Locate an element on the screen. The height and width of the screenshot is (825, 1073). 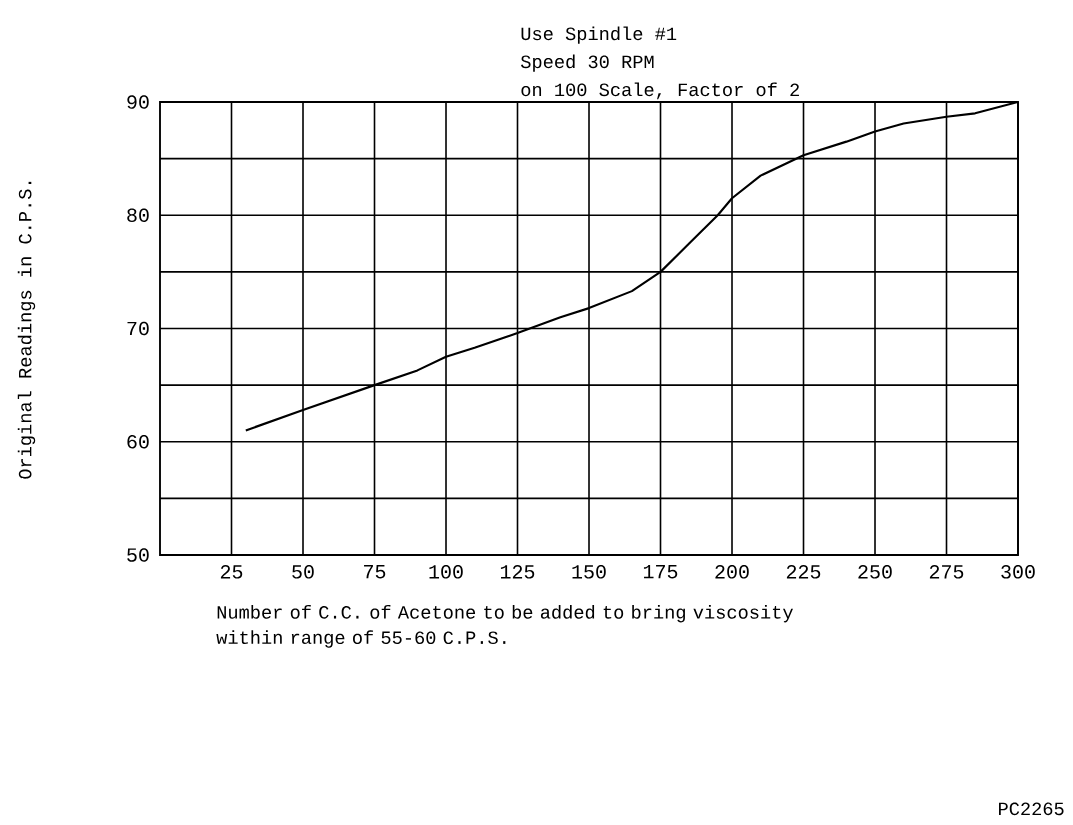
x-tick-label: 75 is located at coordinates (375, 572).